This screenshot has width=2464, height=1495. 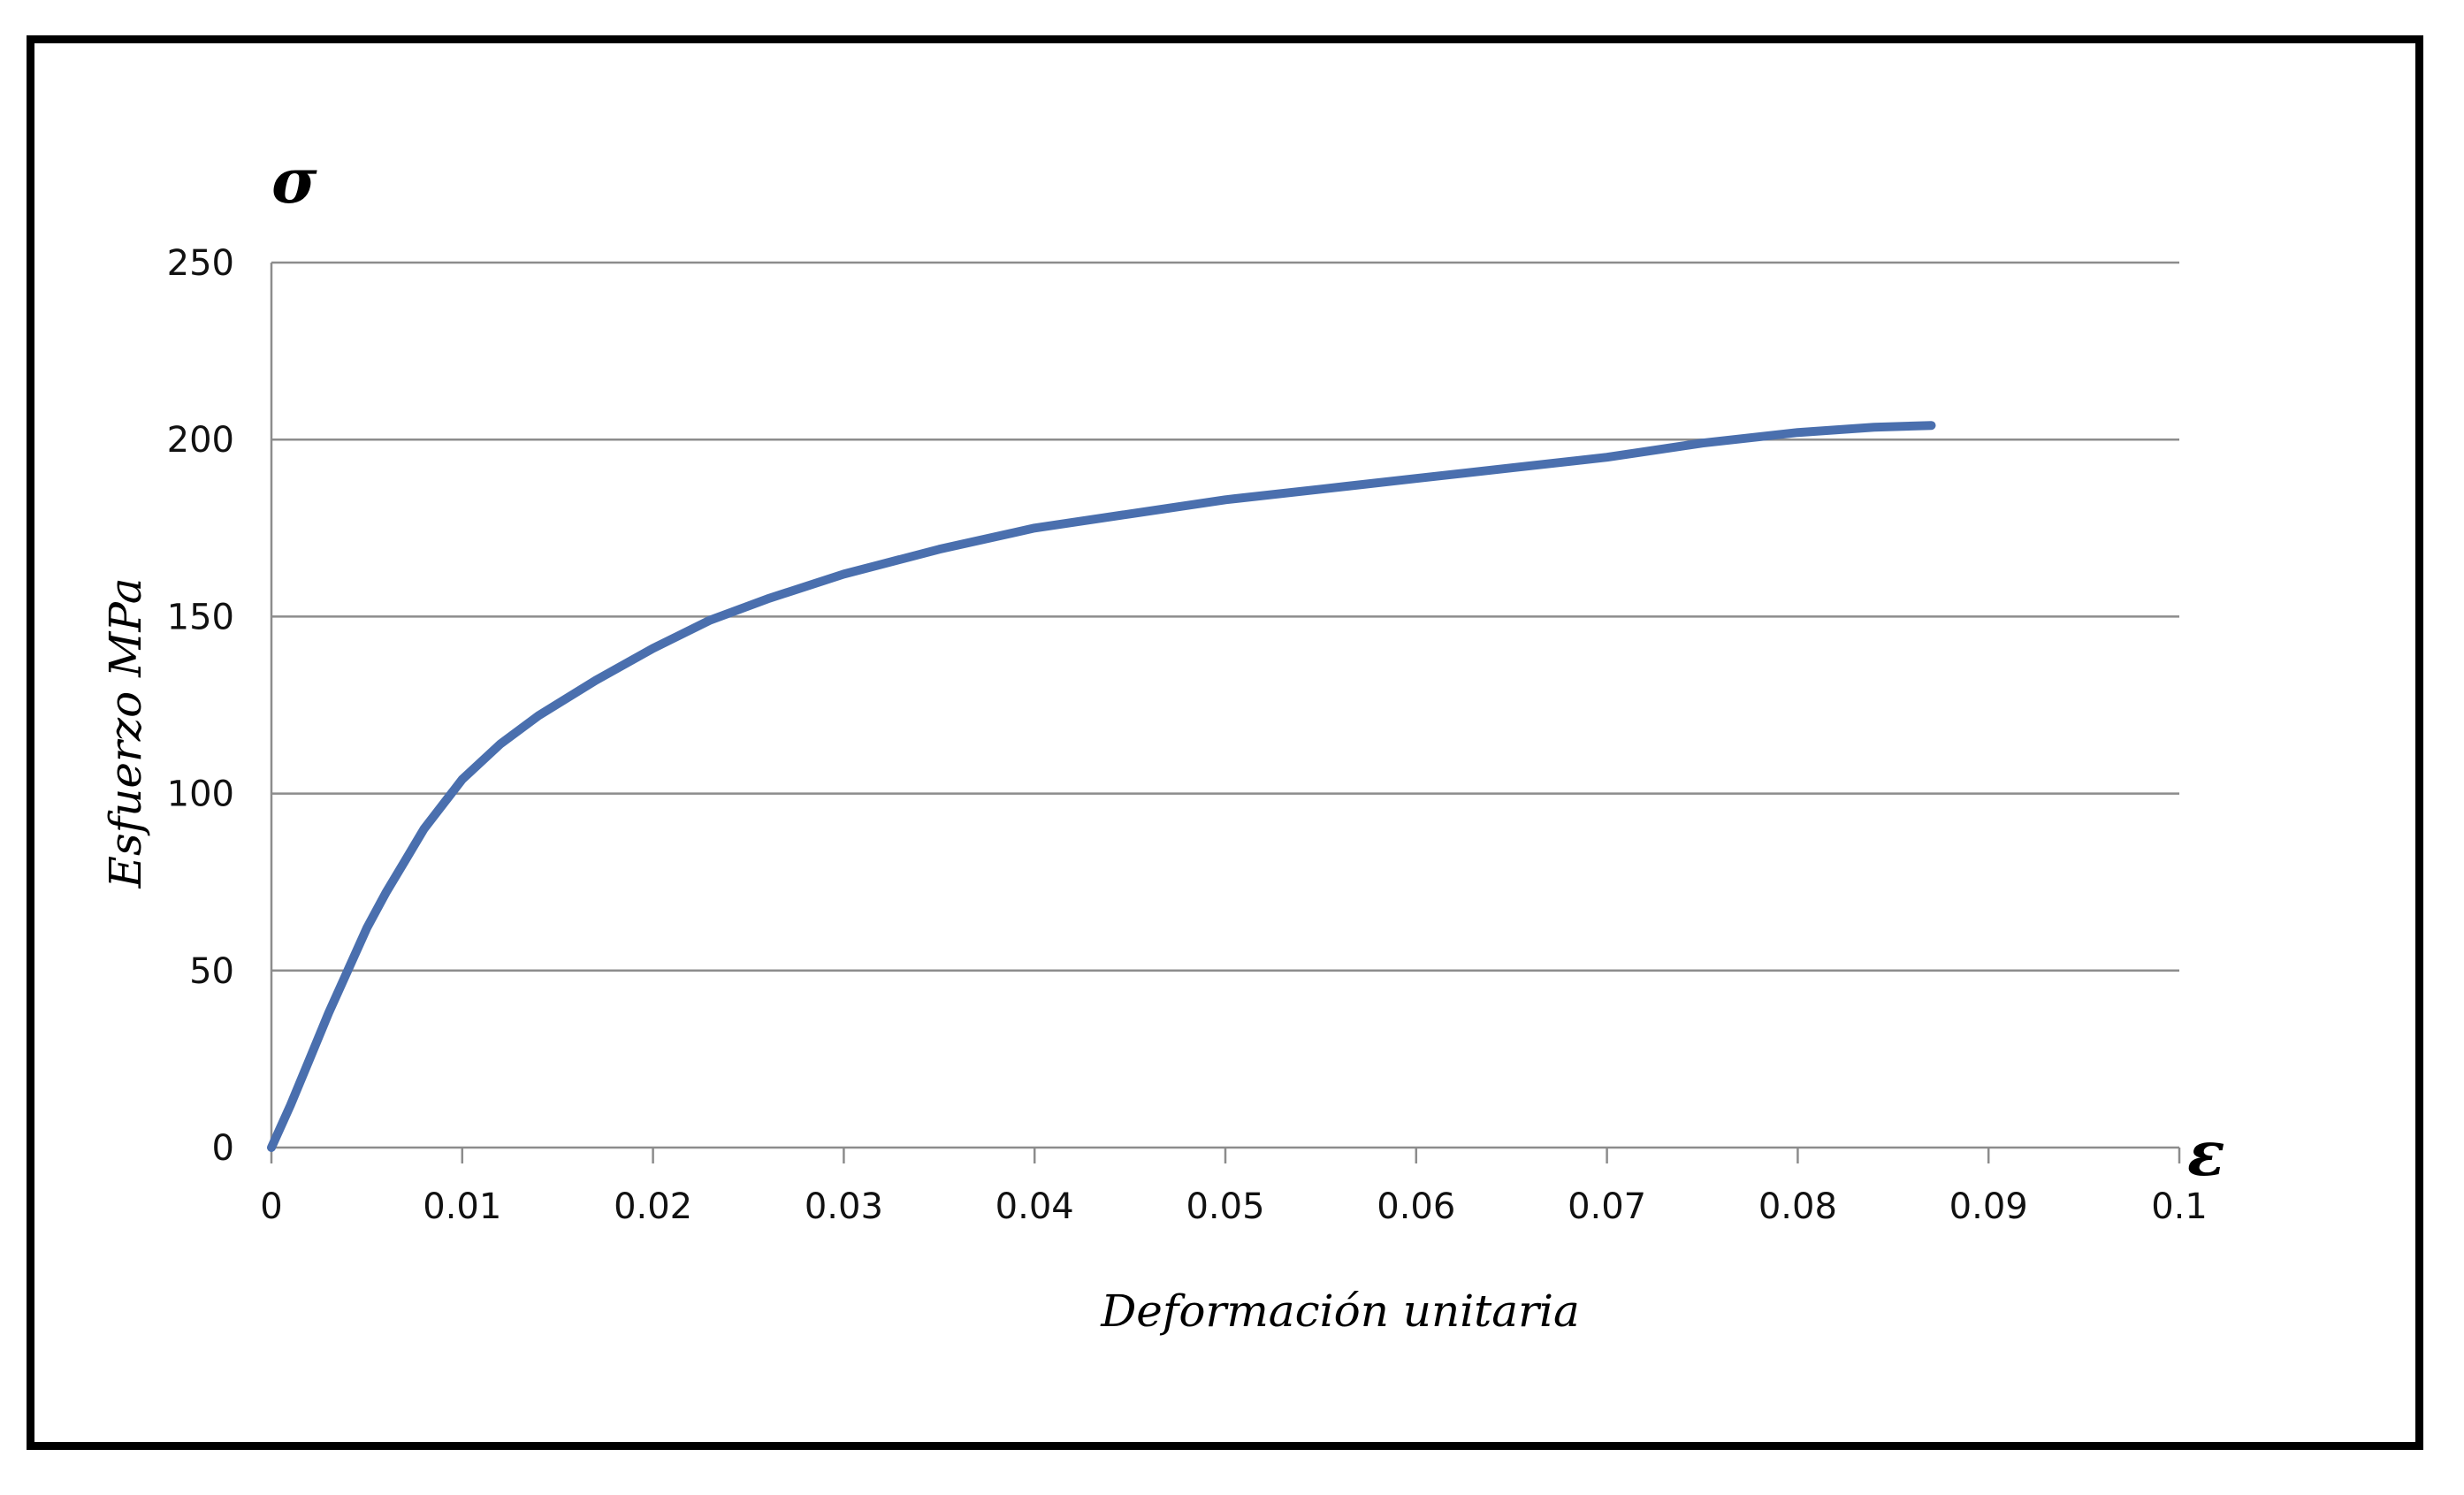 I want to click on x-tick-label: 0.06, so click(x=1416, y=1206).